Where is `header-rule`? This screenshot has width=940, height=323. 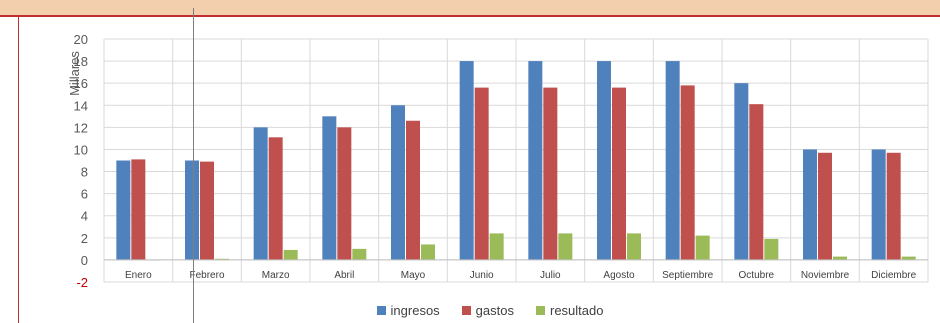 header-rule is located at coordinates (470, 16).